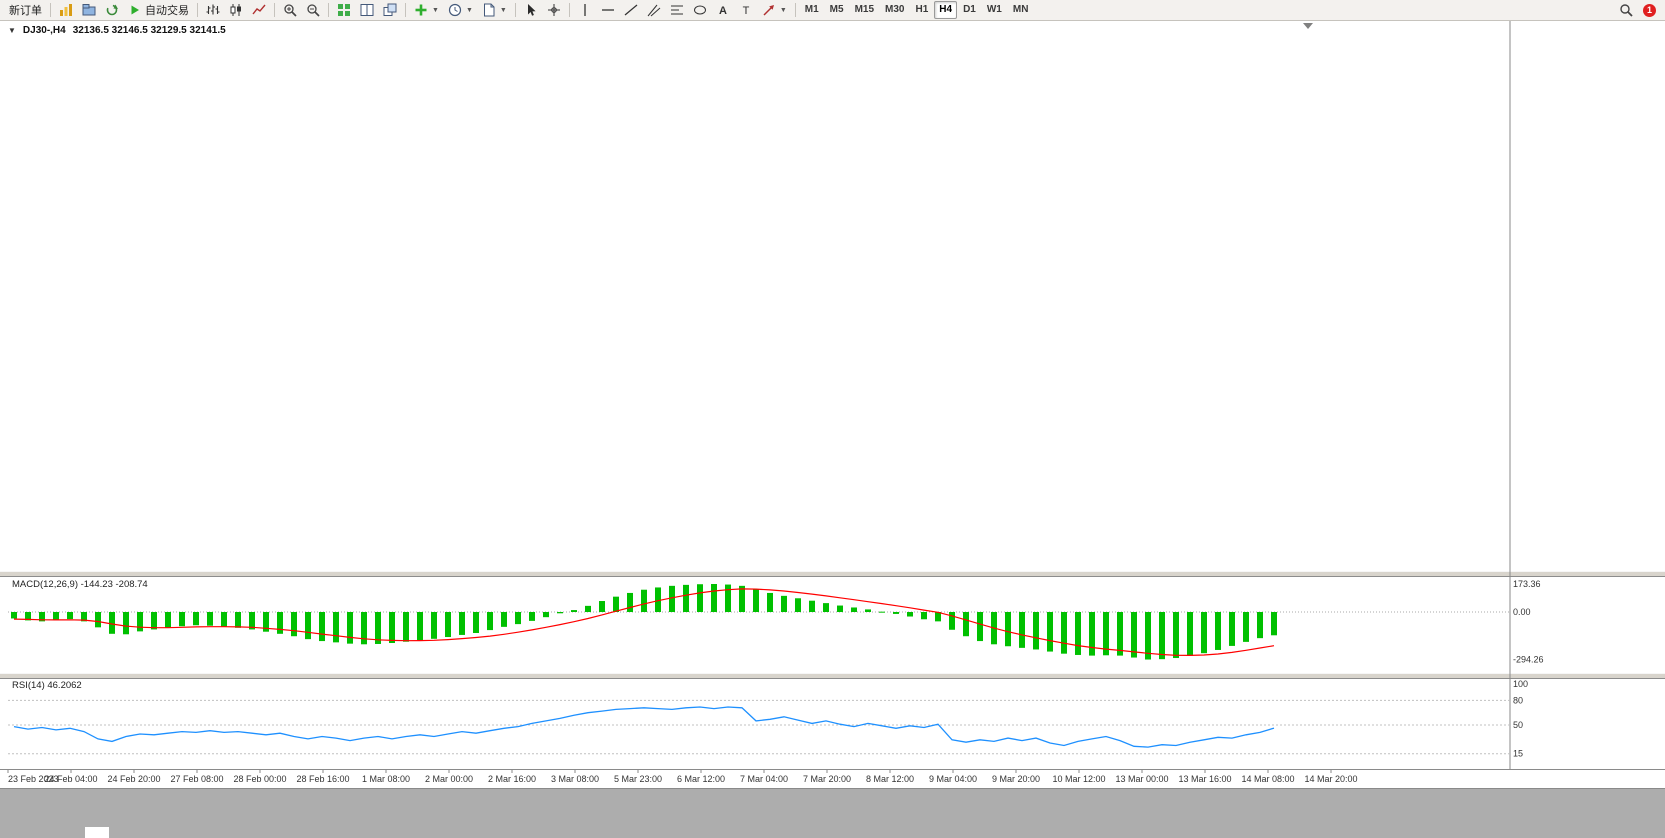  I want to click on hline-icon, so click(608, 10).